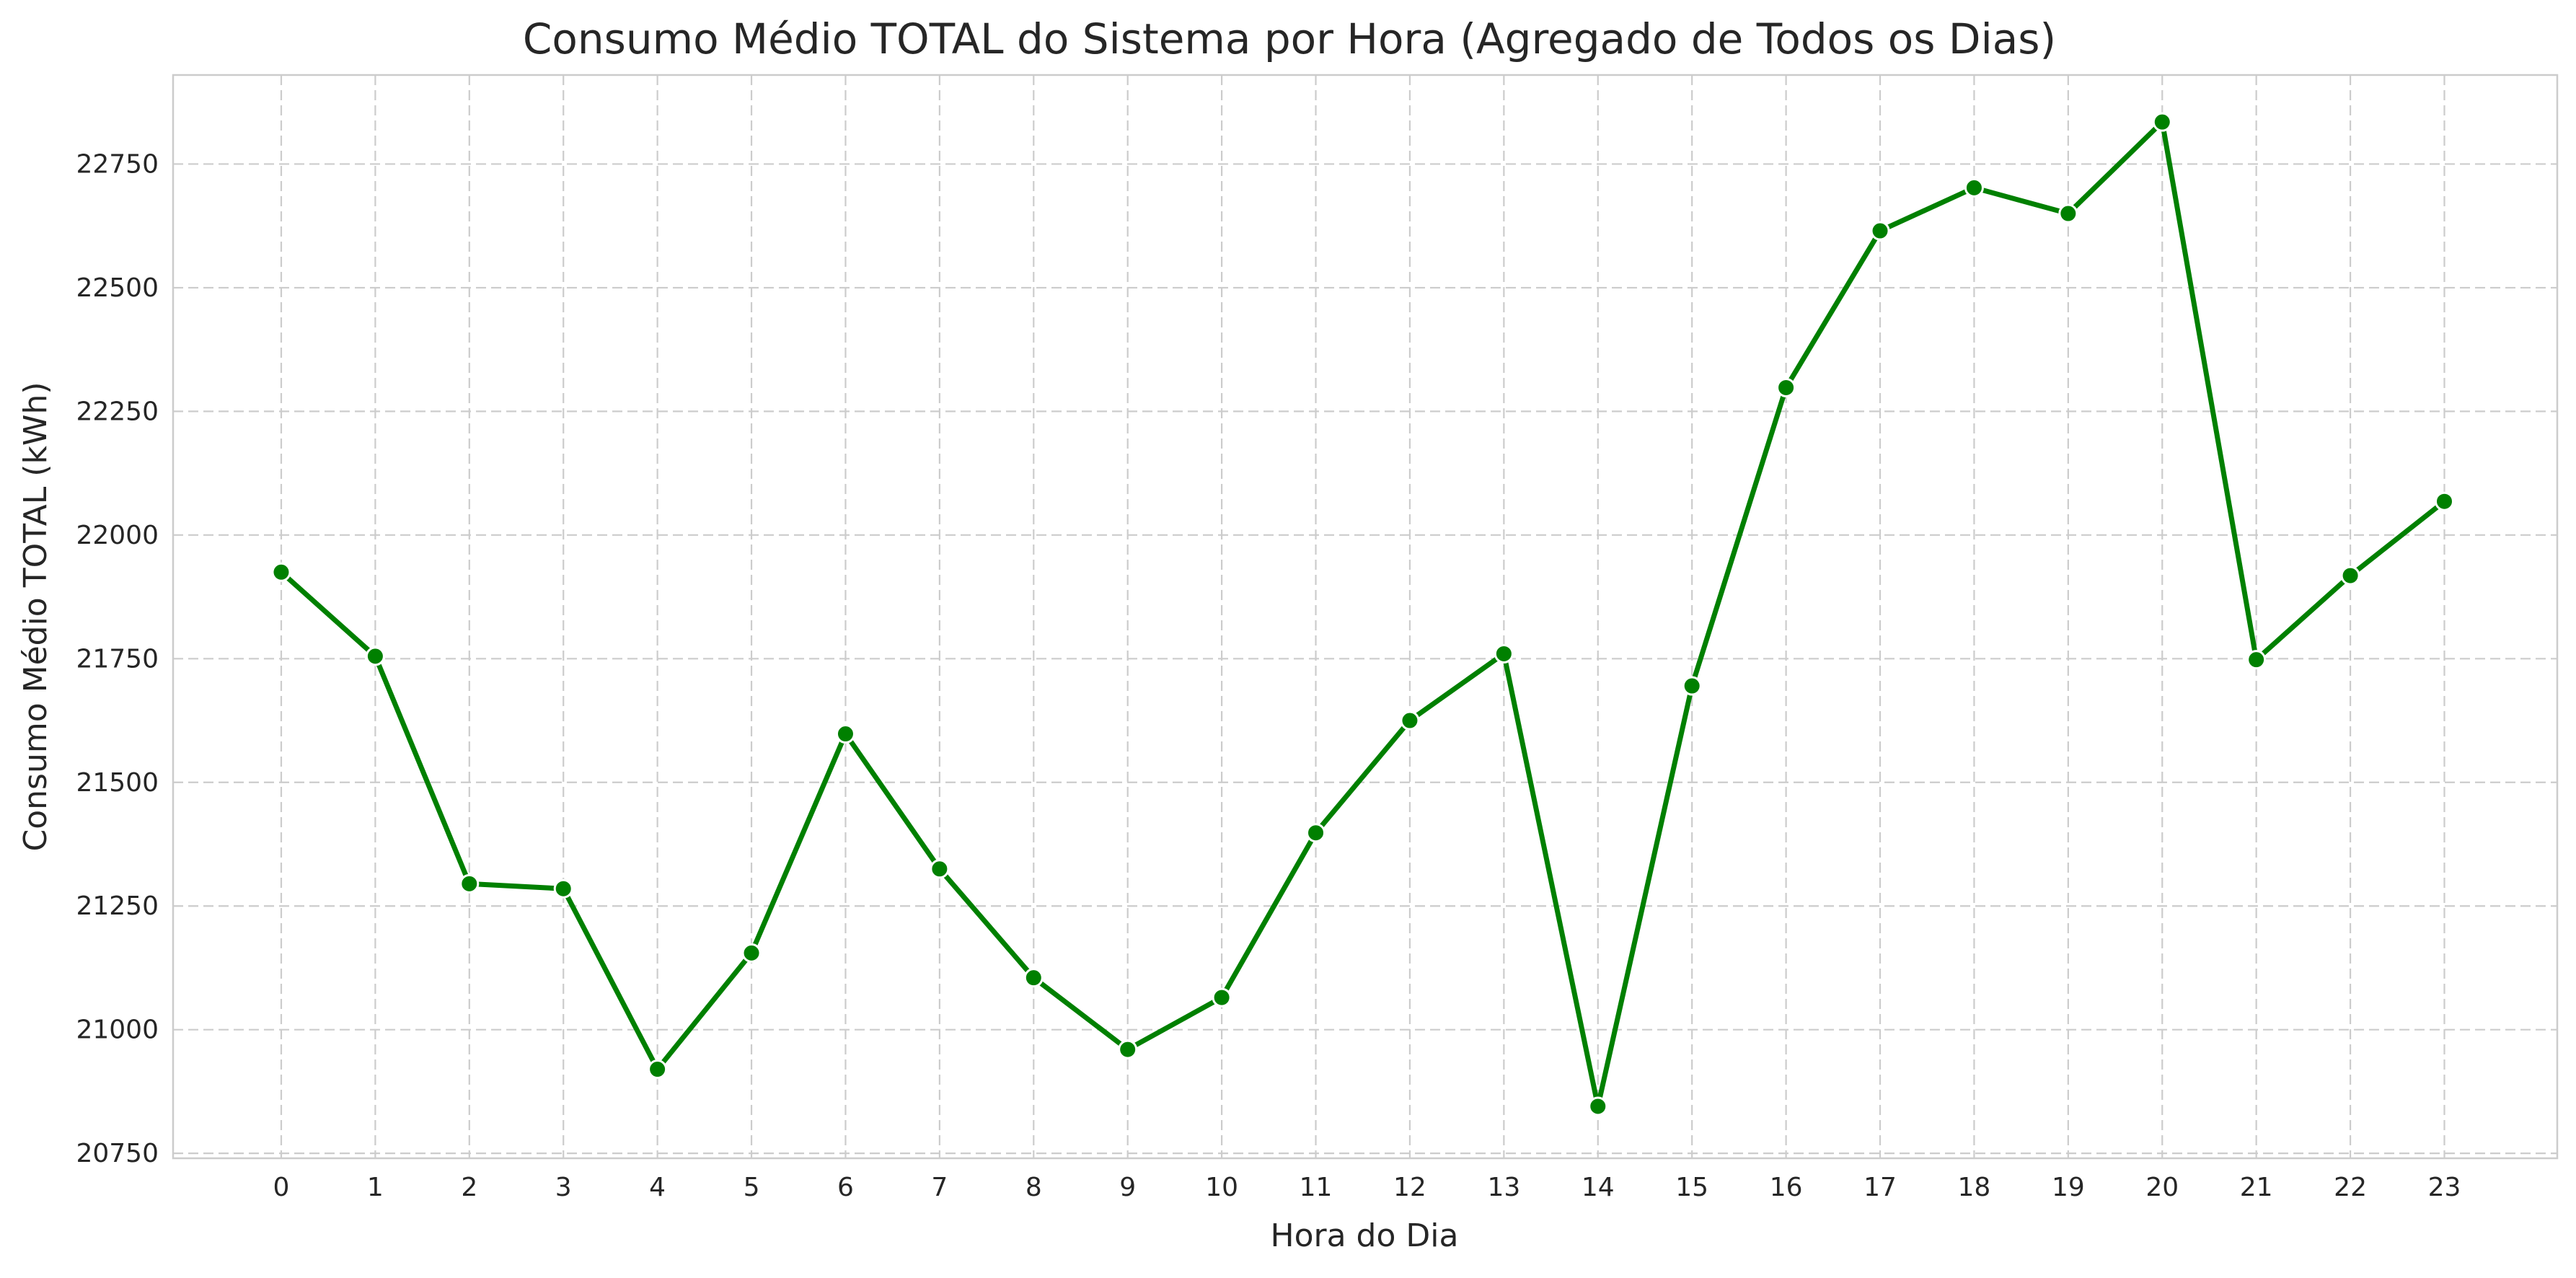 The width and height of the screenshot is (2576, 1278). Describe the element at coordinates (2350, 1187) in the screenshot. I see `x-tick-label: 22` at that location.